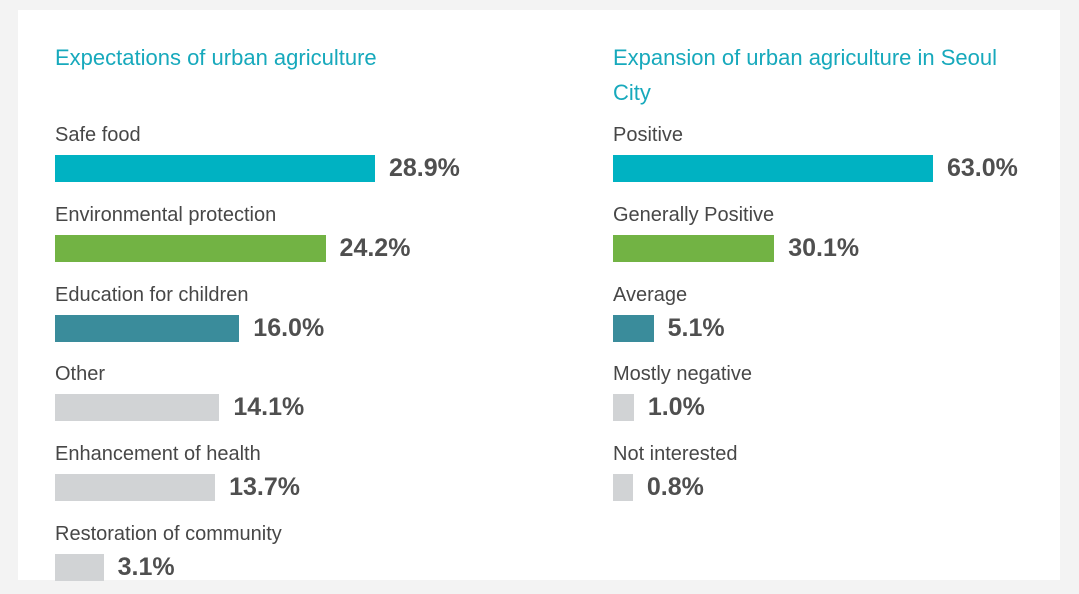 Image resolution: width=1079 pixels, height=594 pixels. Describe the element at coordinates (158, 454) in the screenshot. I see `category-label: Enhancement of health` at that location.